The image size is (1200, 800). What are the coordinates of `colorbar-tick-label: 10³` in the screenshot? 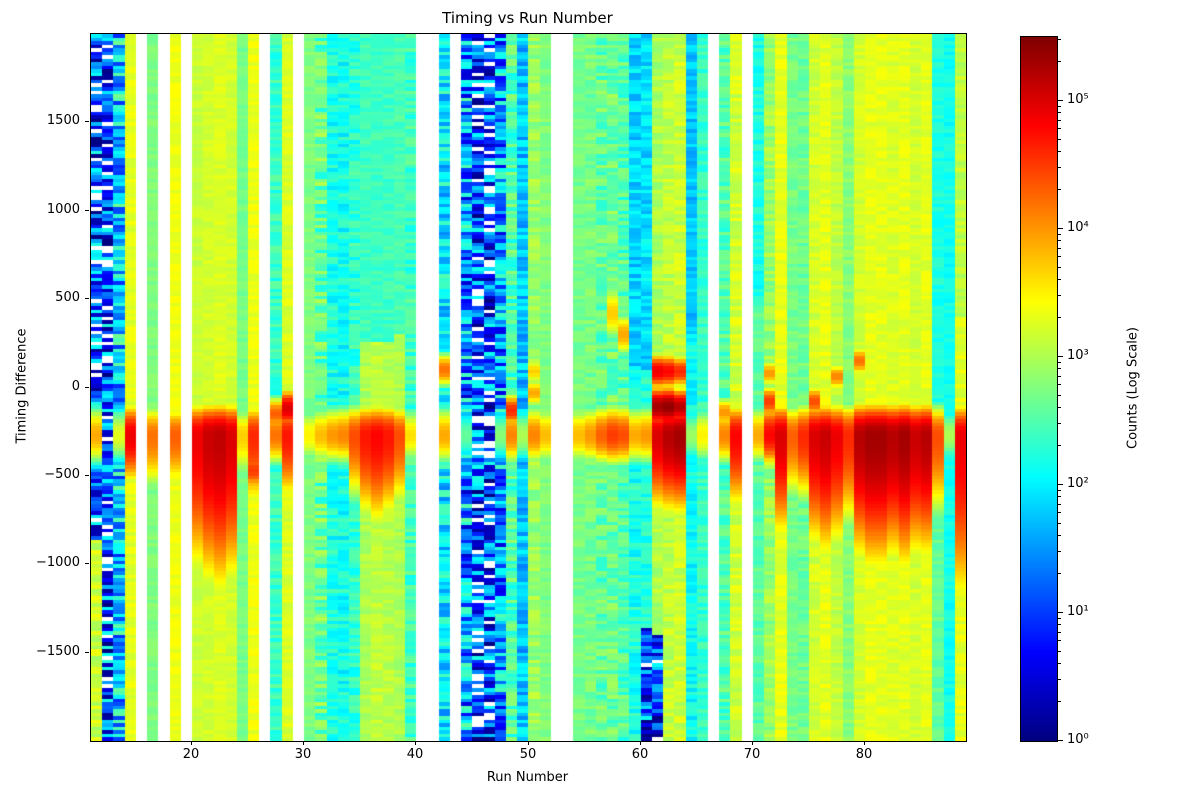 It's located at (1078, 355).